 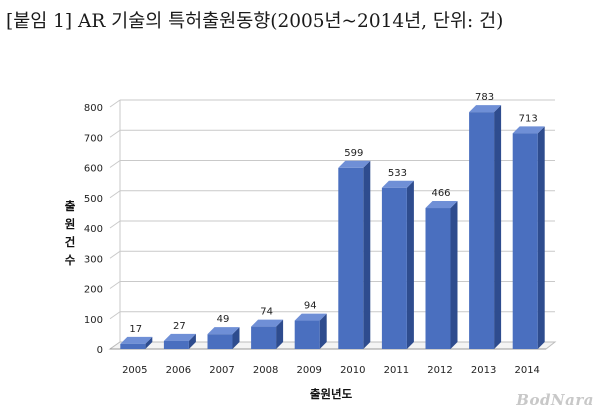 What do you see at coordinates (526, 370) in the screenshot?
I see `x-tick-label: 2014` at bounding box center [526, 370].